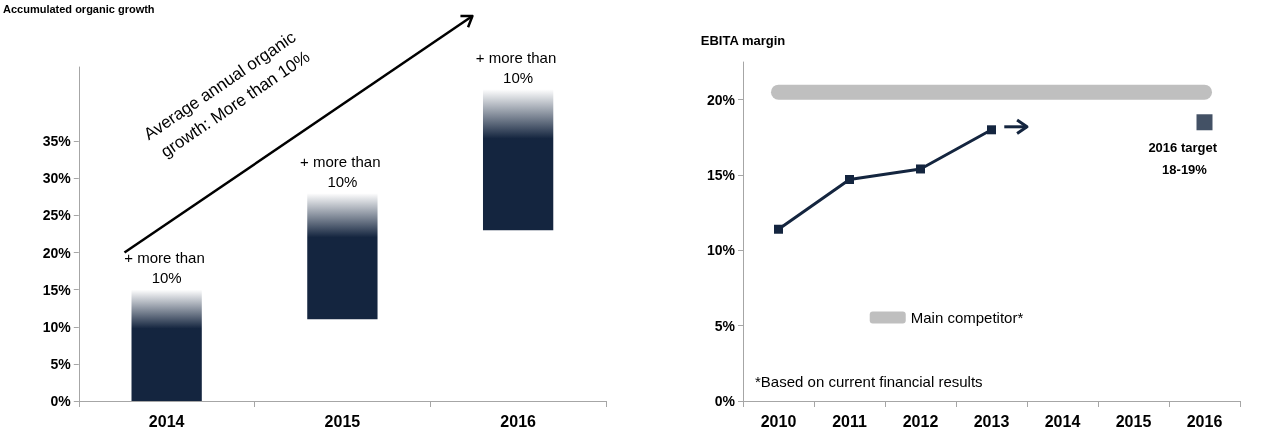  What do you see at coordinates (57, 141) in the screenshot?
I see `y-tick-label: 35%` at bounding box center [57, 141].